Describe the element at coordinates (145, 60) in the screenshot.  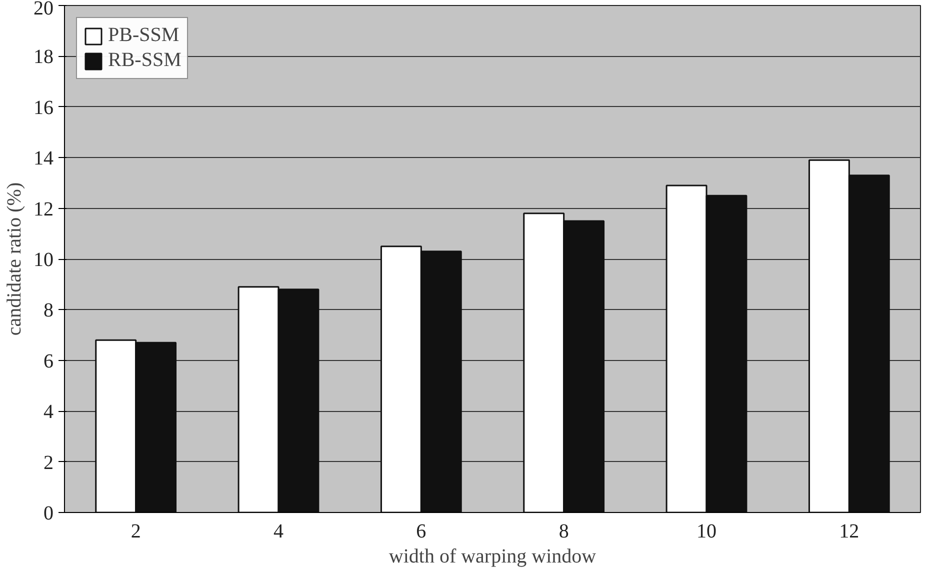
I see `legend-label: RB-SSM` at that location.